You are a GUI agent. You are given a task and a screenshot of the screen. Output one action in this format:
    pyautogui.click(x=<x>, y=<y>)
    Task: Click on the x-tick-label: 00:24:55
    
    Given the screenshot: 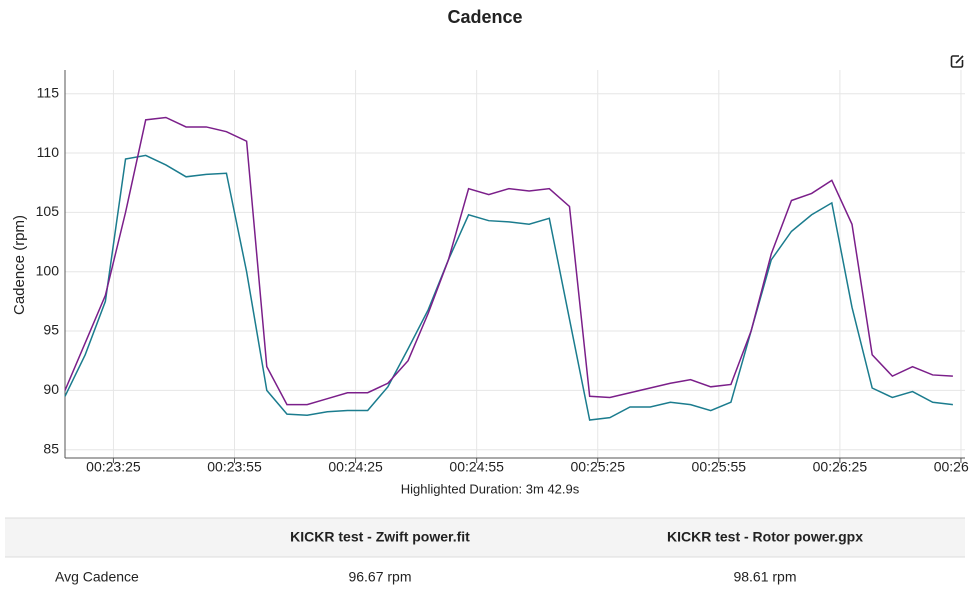 What is the action you would take?
    pyautogui.click(x=476, y=467)
    